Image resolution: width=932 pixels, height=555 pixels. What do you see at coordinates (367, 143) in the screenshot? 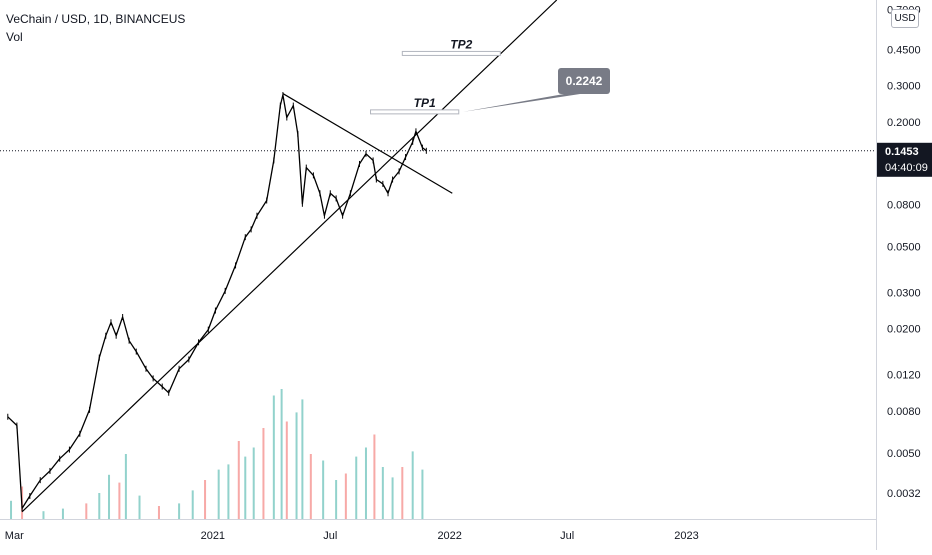
I see `trendline` at bounding box center [367, 143].